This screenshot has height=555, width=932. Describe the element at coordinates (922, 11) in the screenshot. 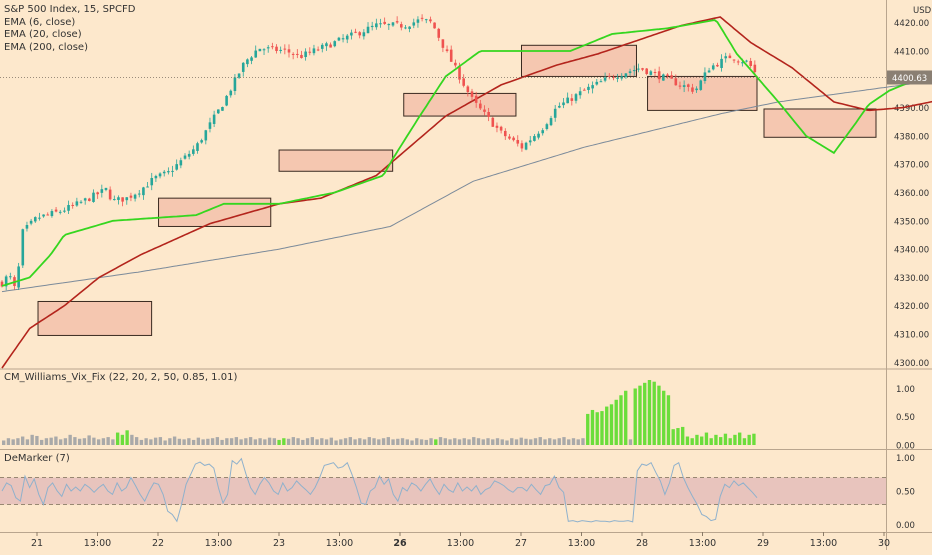

I see `currency-label: USD` at that location.